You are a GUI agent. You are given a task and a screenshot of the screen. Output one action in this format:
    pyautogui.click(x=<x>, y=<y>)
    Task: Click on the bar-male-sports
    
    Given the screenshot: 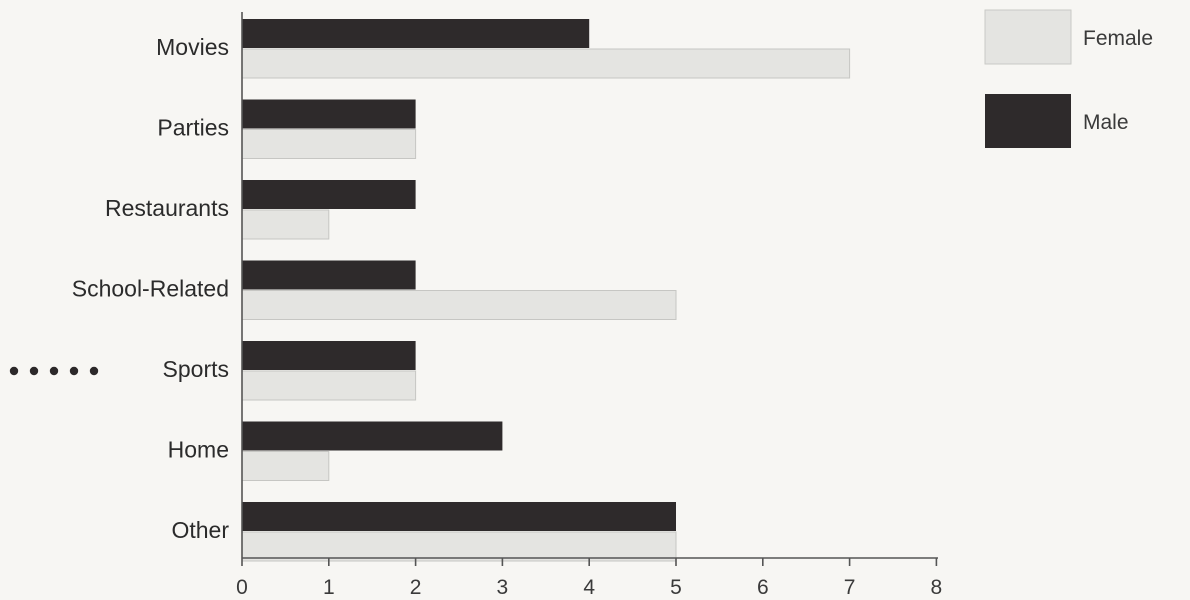 What is the action you would take?
    pyautogui.click(x=329, y=355)
    